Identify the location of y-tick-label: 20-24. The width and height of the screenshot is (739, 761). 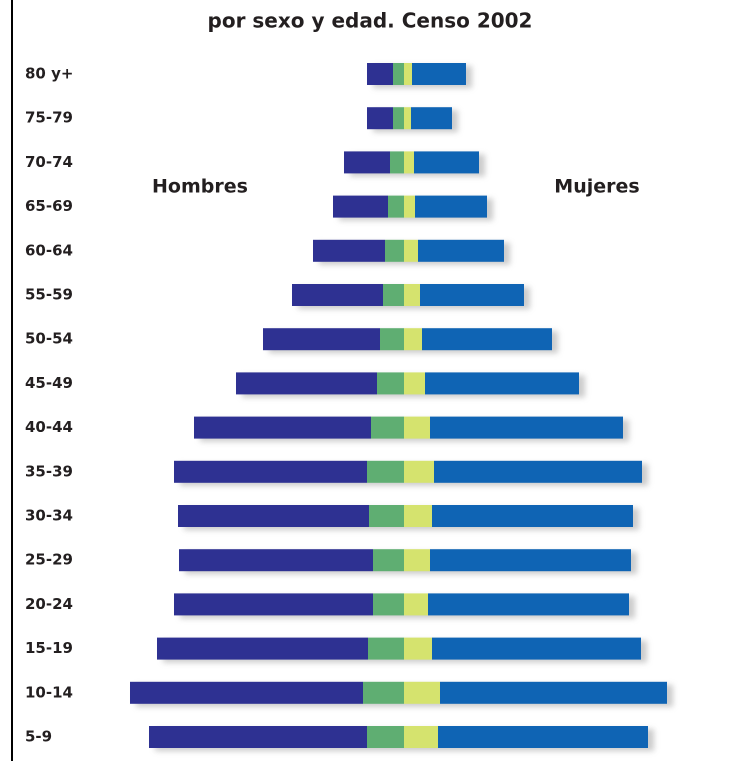
(49, 604).